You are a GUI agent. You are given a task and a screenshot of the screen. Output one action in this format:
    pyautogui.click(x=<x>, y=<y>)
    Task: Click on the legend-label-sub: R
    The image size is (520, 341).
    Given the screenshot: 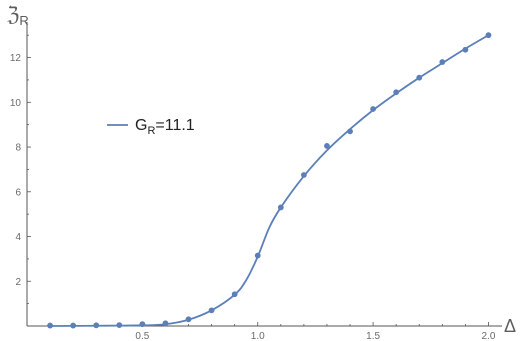 What is the action you would take?
    pyautogui.click(x=151, y=131)
    